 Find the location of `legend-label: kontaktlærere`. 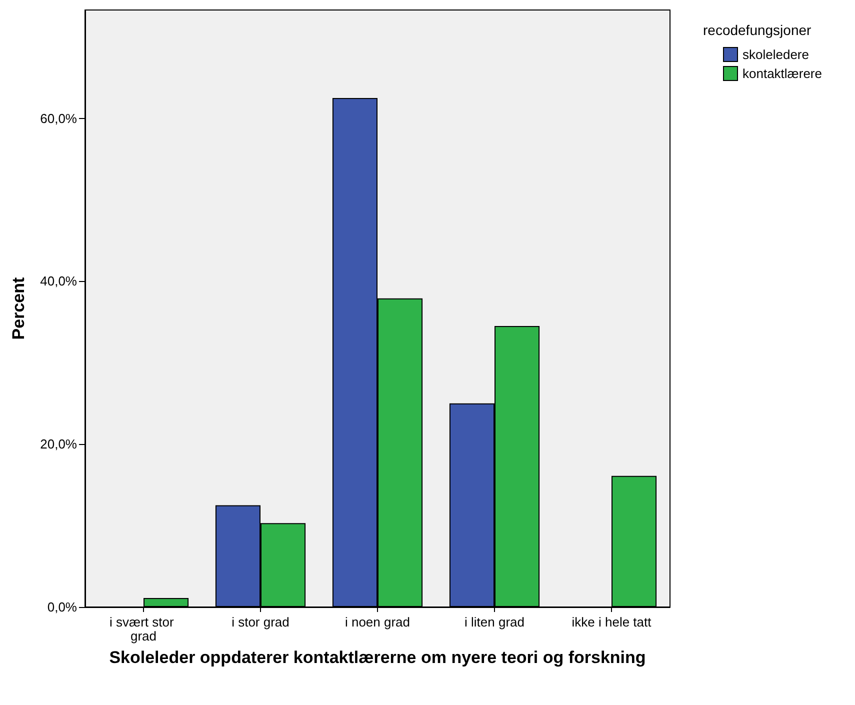

legend-label: kontaktlærere is located at coordinates (782, 73).